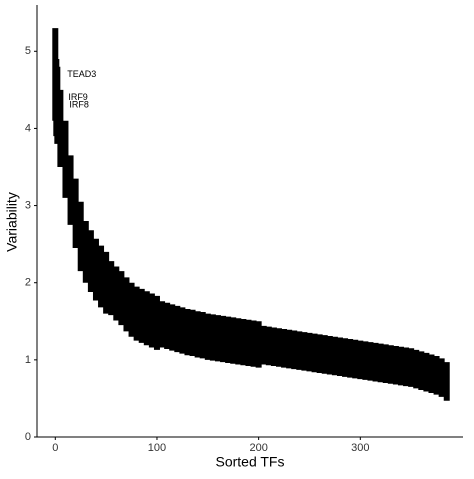  Describe the element at coordinates (157, 448) in the screenshot. I see `x-tick-label: 100` at that location.